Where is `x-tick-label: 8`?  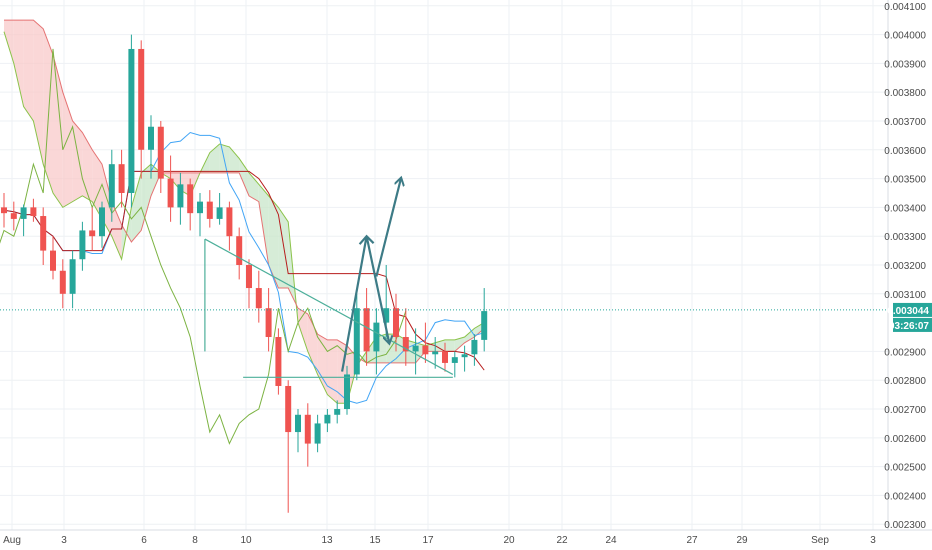
x-tick-label: 8 is located at coordinates (195, 540).